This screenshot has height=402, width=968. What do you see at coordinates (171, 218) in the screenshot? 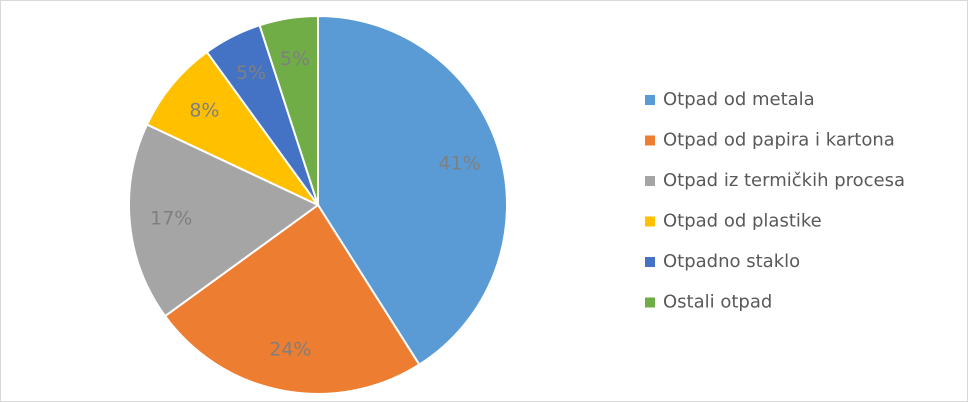
I see `data-label: 17%` at bounding box center [171, 218].